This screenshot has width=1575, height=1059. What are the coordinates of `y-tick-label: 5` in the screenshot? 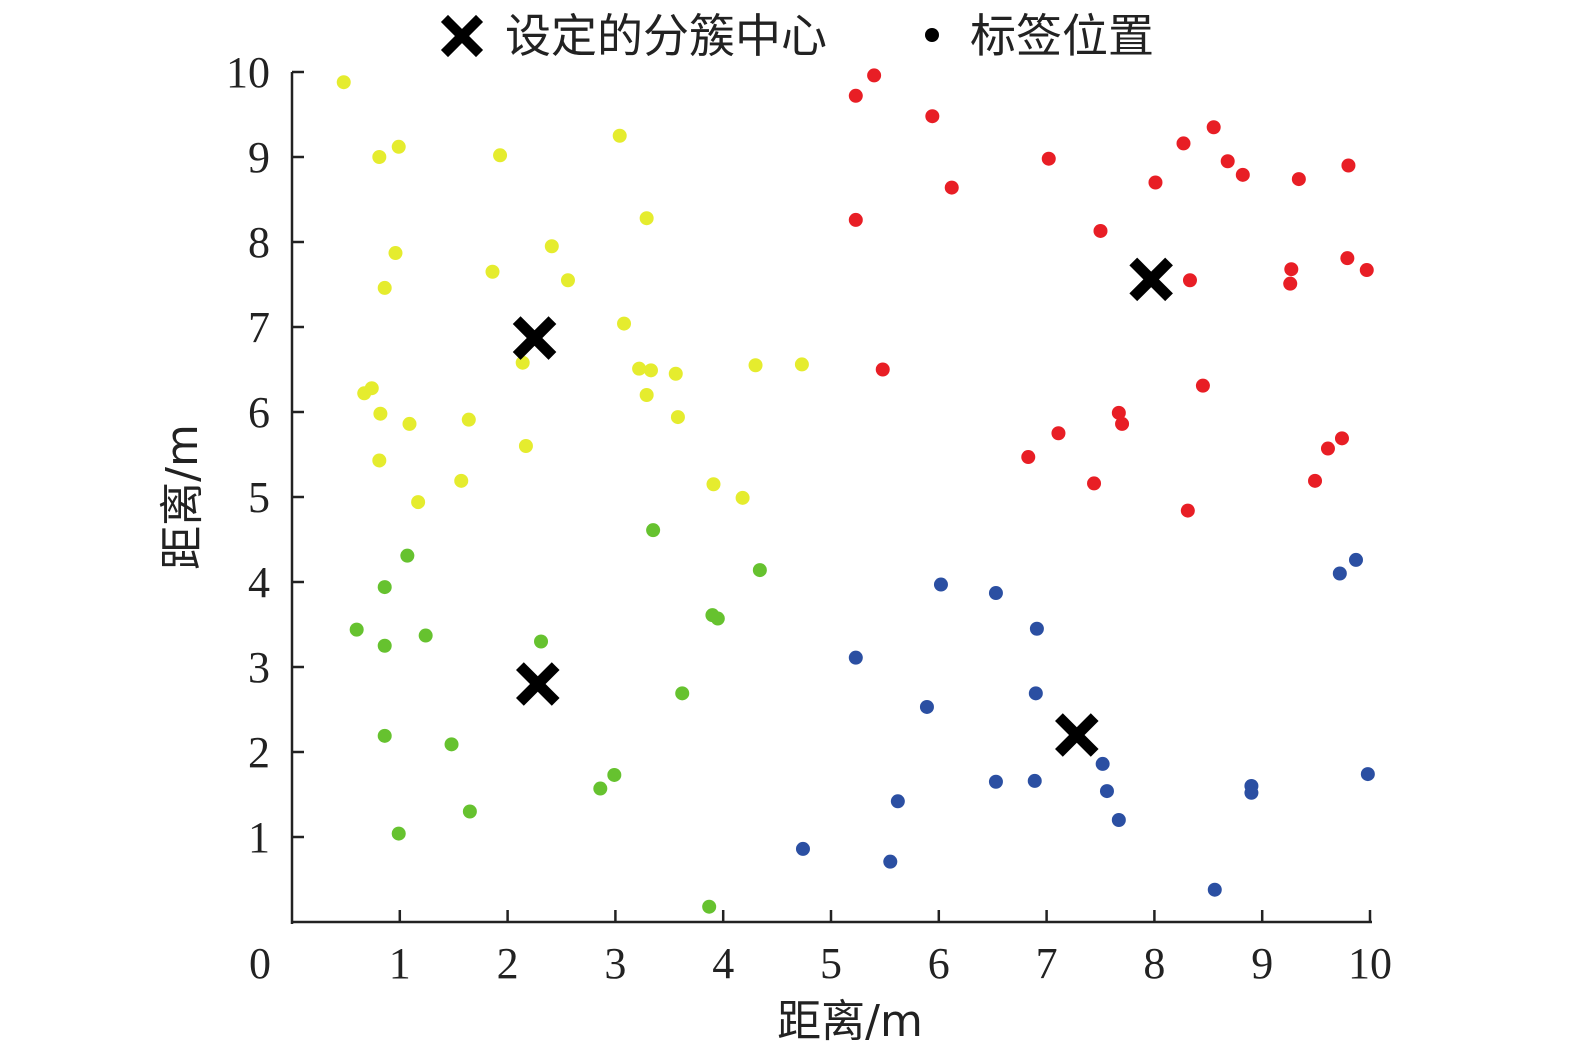 It's located at (259, 497).